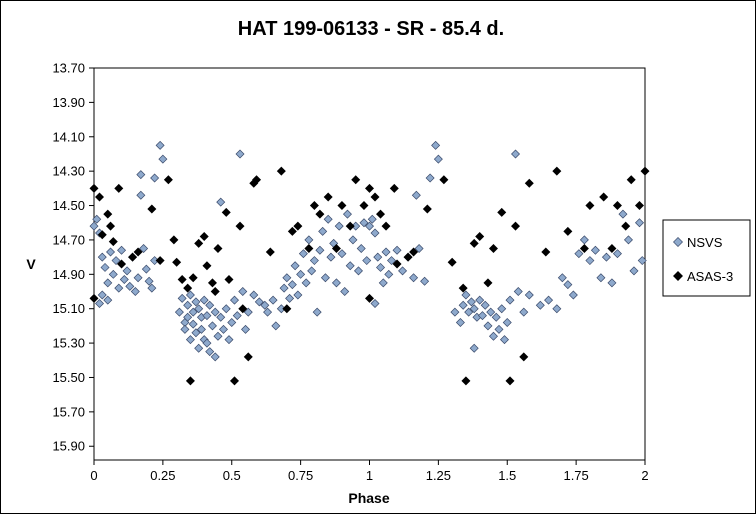  Describe the element at coordinates (68, 205) in the screenshot. I see `y-tick-label: 14.50` at that location.